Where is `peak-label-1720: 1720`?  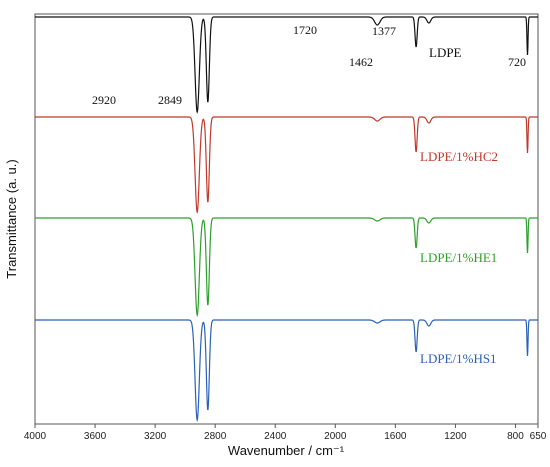
peak-label-1720: 1720 is located at coordinates (305, 30).